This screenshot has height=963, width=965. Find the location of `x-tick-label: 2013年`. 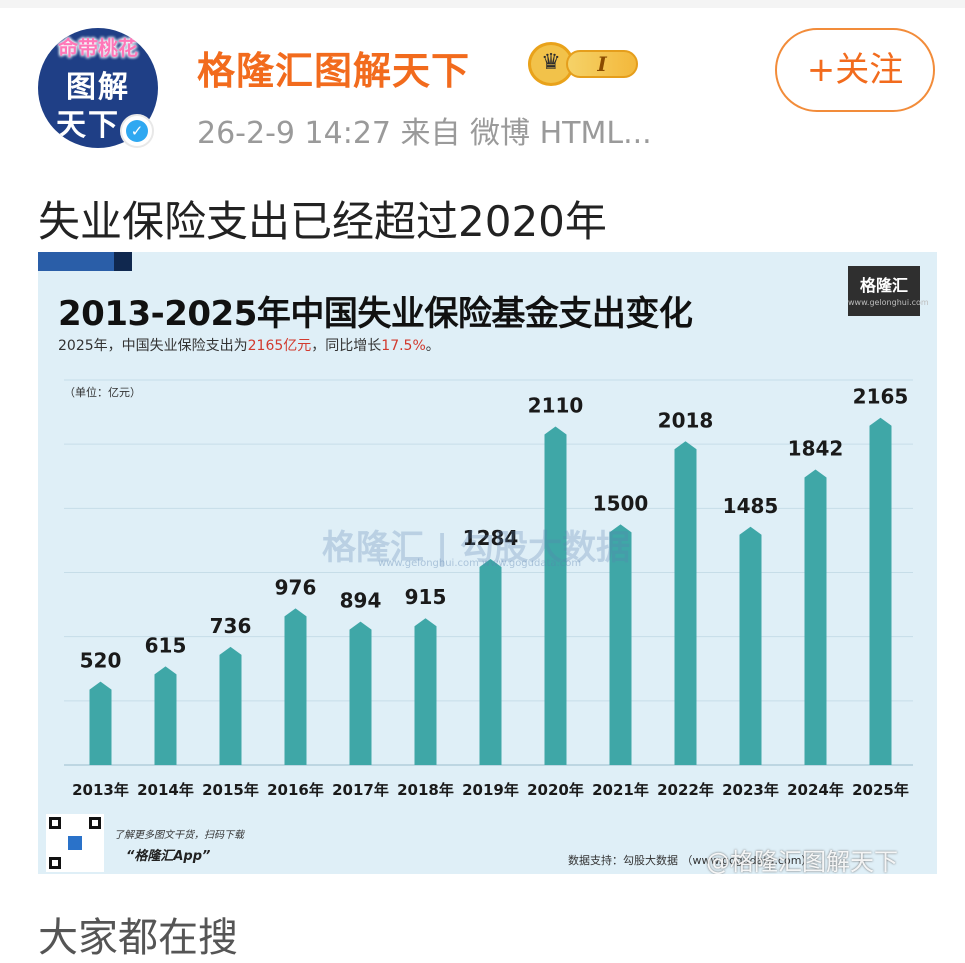

x-tick-label: 2013年 is located at coordinates (100, 790).